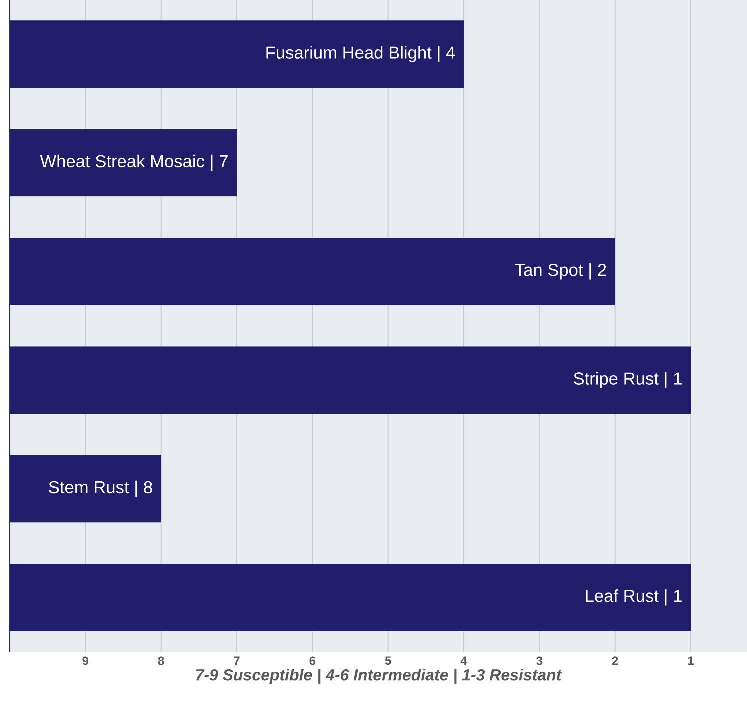 This screenshot has width=747, height=712. I want to click on annotation: Leaf Rust | 1, so click(634, 598).